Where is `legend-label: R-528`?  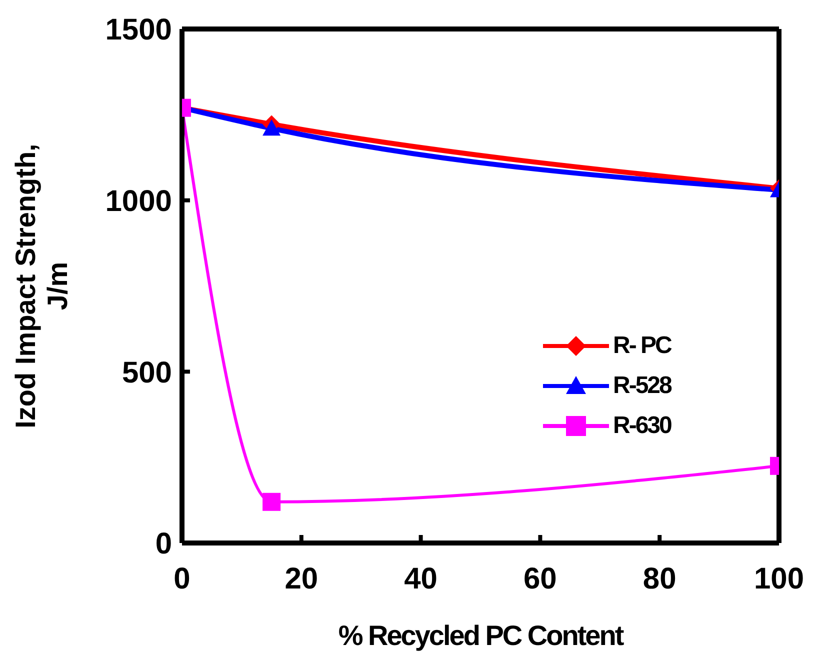 legend-label: R-528 is located at coordinates (642, 386).